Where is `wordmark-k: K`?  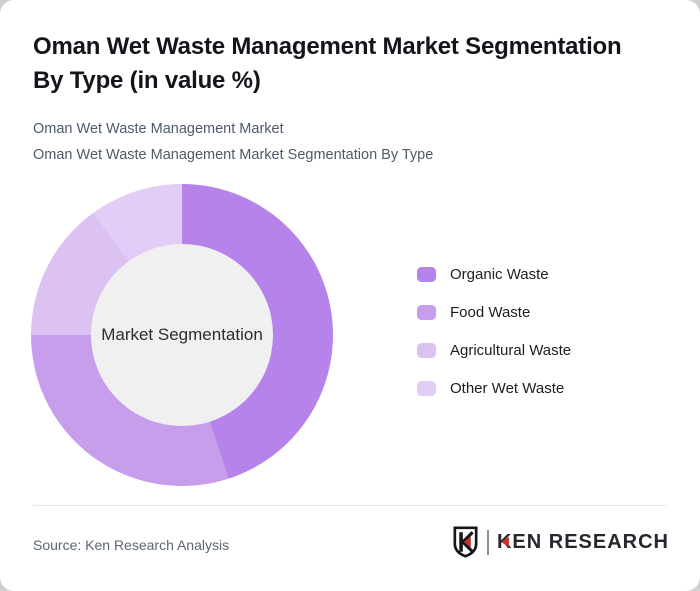 wordmark-k: K is located at coordinates (504, 541).